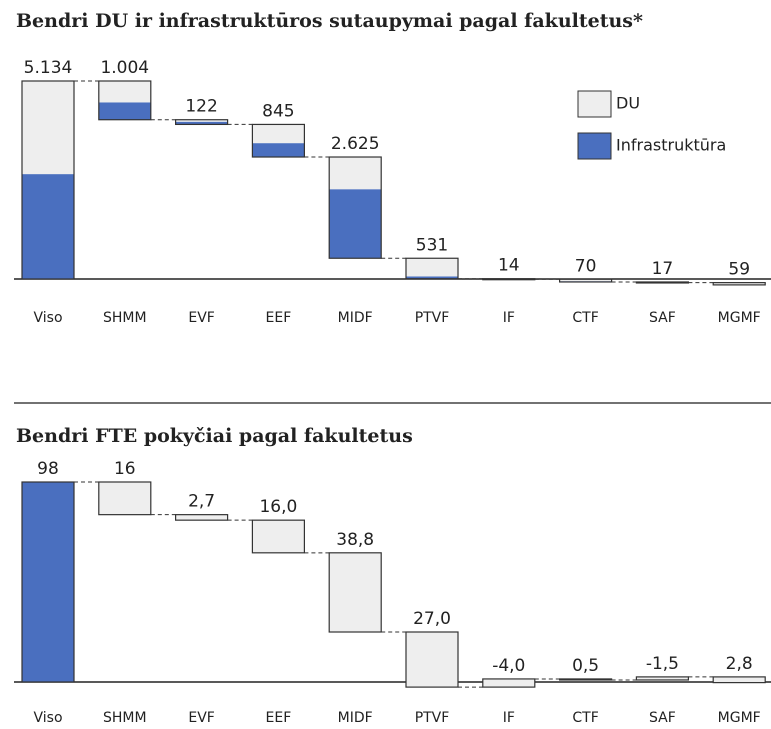  I want to click on value-label: 14, so click(509, 266).